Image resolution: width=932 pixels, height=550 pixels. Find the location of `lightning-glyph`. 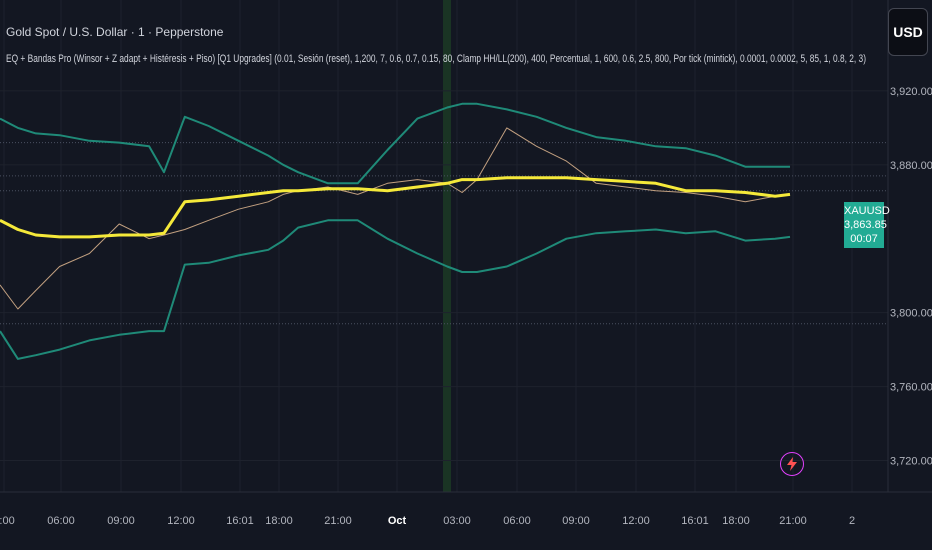

lightning-glyph is located at coordinates (792, 464).